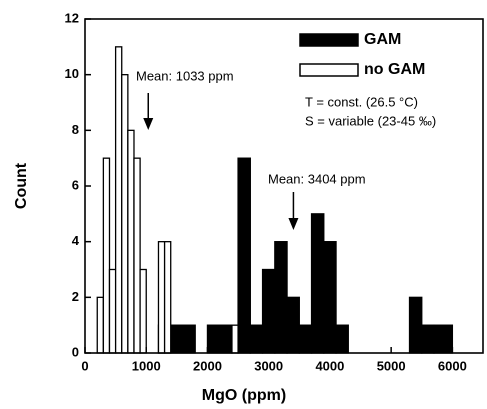 This screenshot has width=487, height=409. Describe the element at coordinates (75, 184) in the screenshot. I see `y-tick-label: 6` at that location.